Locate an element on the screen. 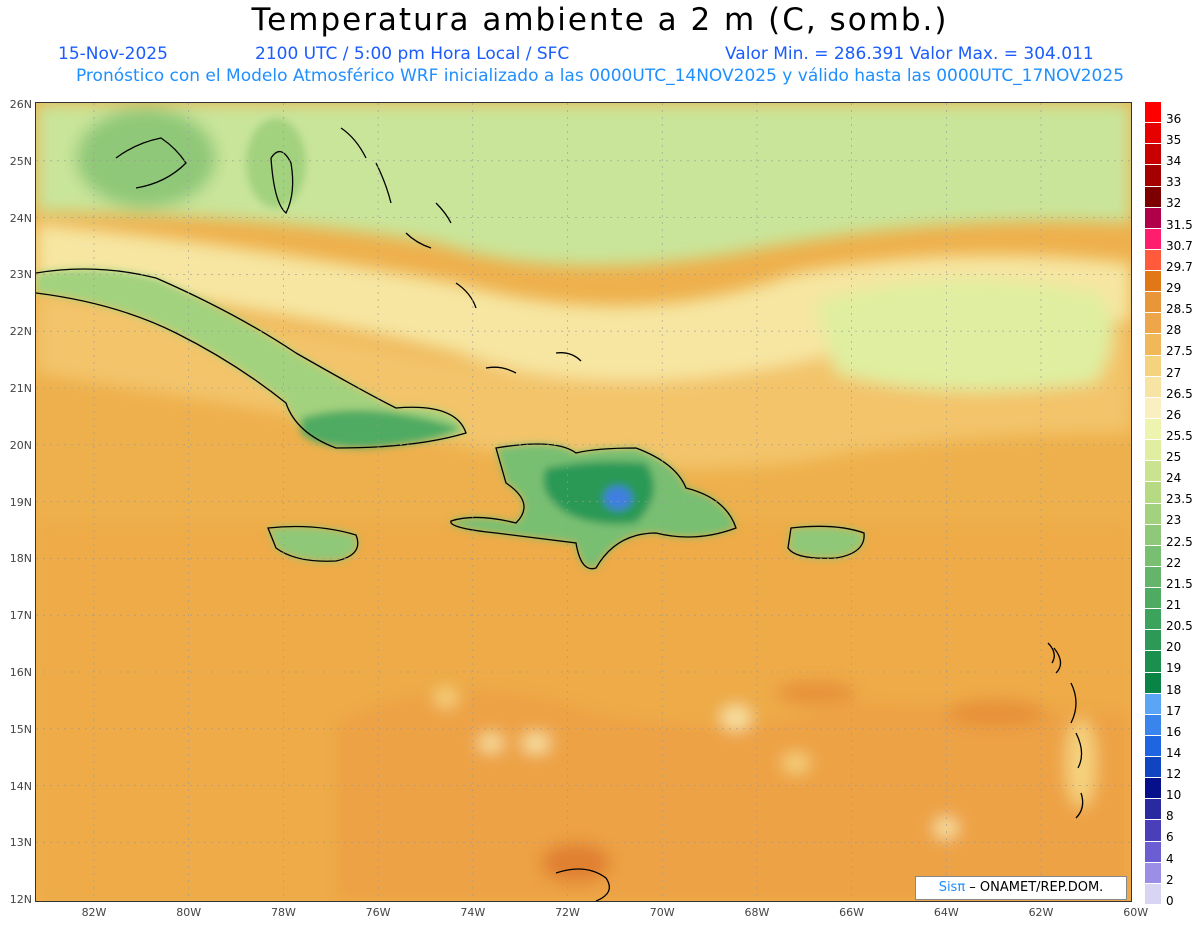 Image resolution: width=1200 pixels, height=927 pixels. valid-date: 15-Nov-2025 is located at coordinates (113, 54).